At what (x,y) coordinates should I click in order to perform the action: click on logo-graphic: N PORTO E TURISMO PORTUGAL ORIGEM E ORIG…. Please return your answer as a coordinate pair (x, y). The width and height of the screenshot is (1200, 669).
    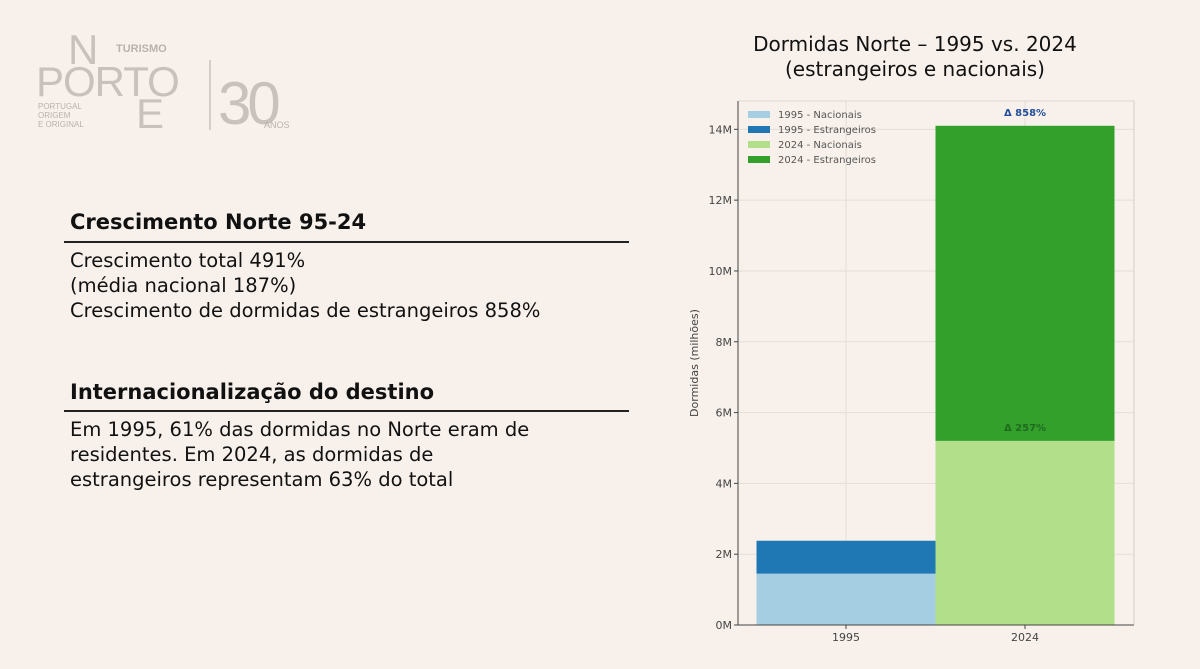
    Looking at the image, I should click on (163, 80).